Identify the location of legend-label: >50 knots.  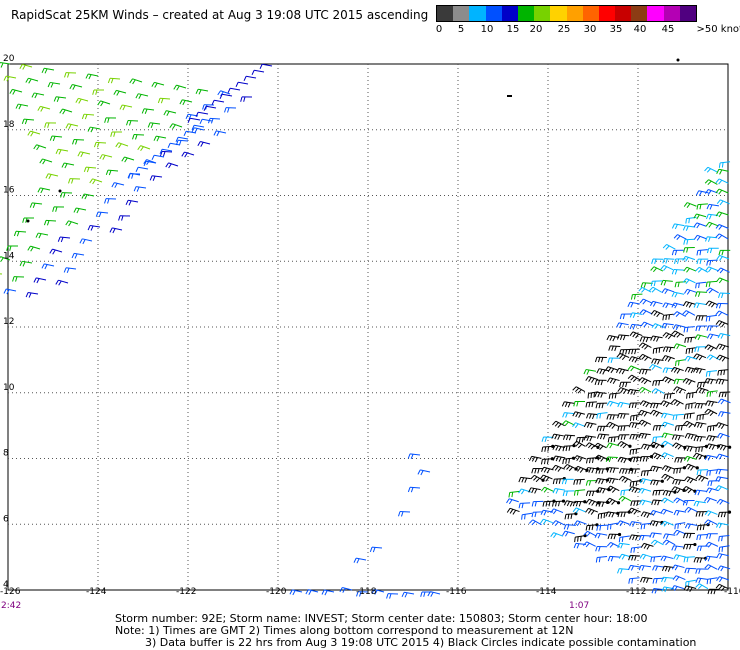
(718, 29).